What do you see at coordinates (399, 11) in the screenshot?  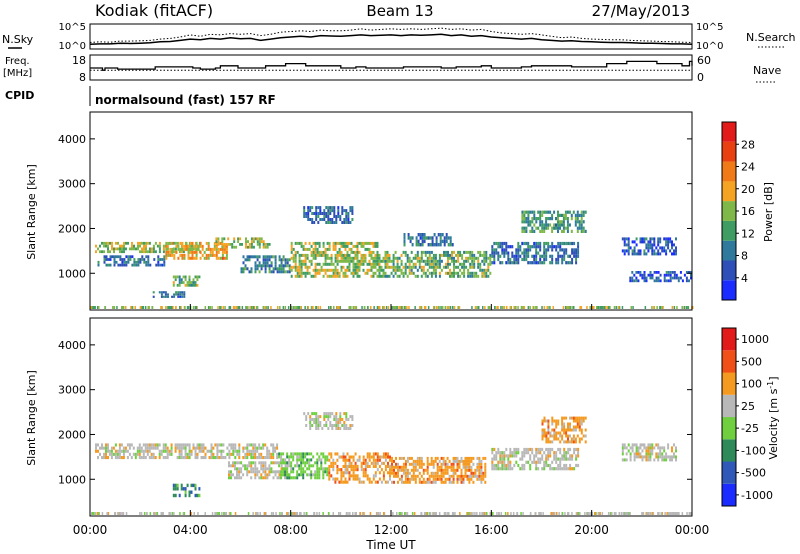 I see `beam-title: Beam 13` at bounding box center [399, 11].